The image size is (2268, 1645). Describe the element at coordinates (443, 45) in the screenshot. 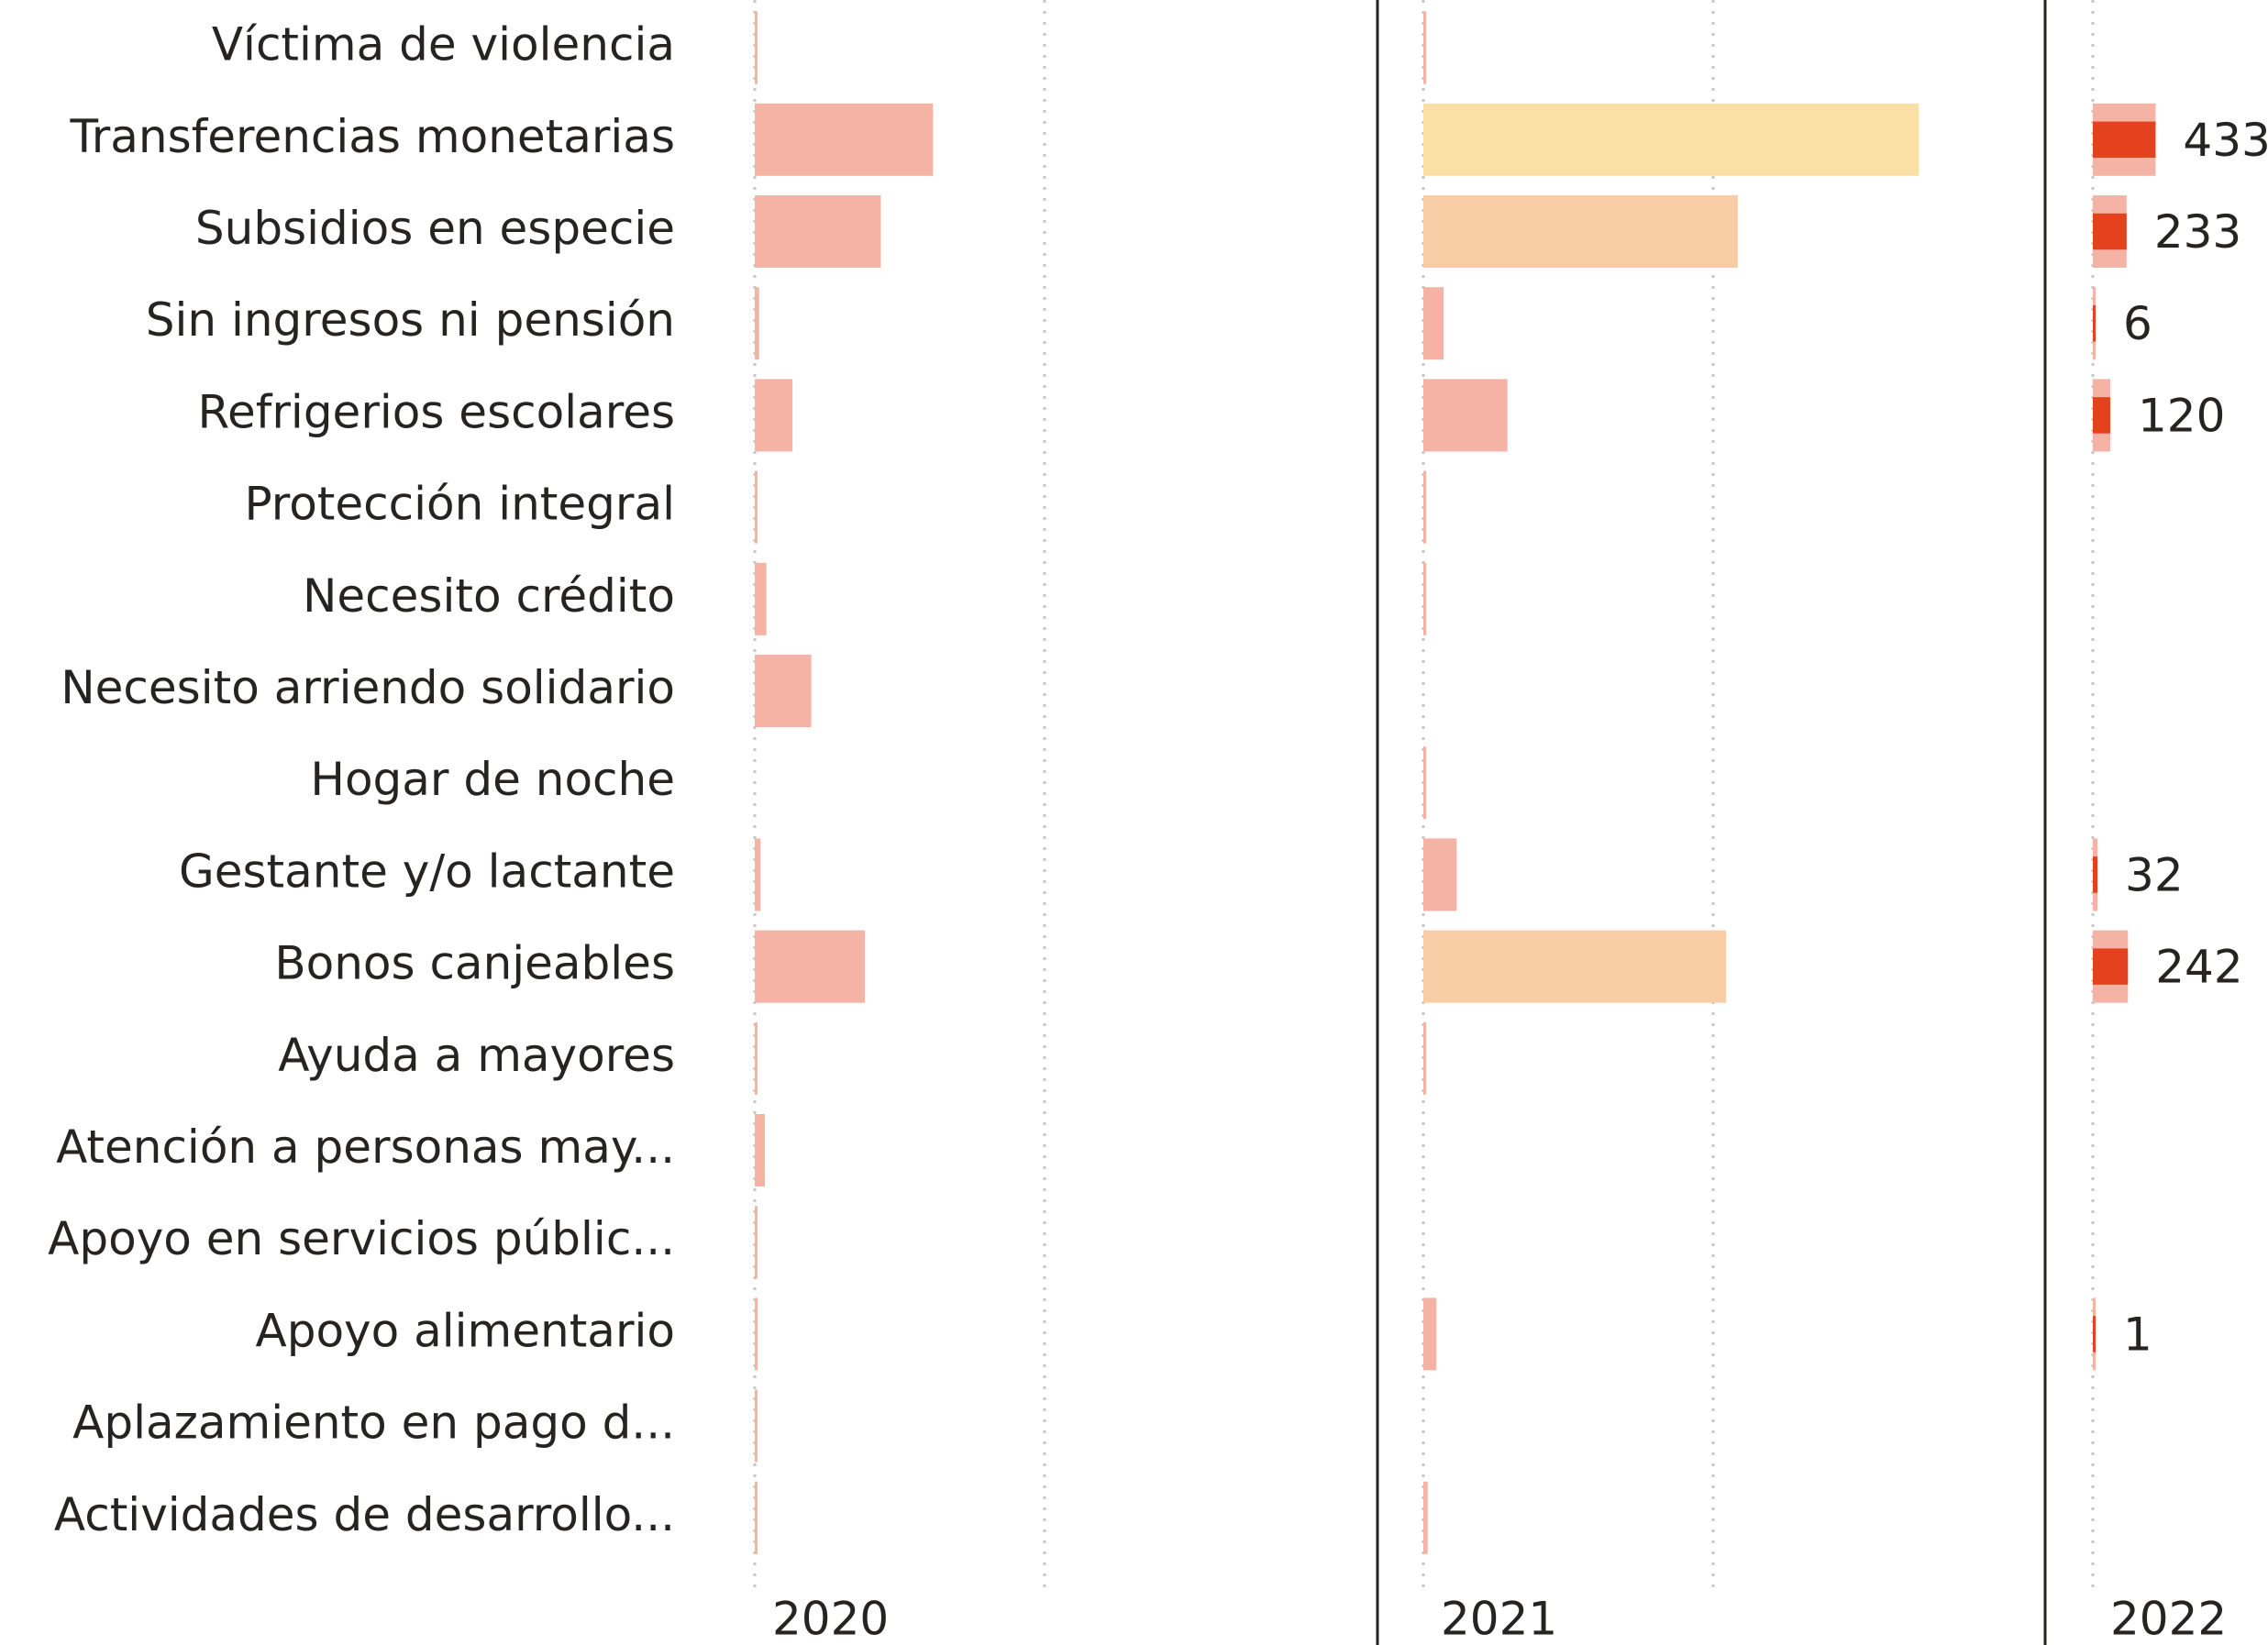

I see `category-label: Víctima de violencia` at that location.